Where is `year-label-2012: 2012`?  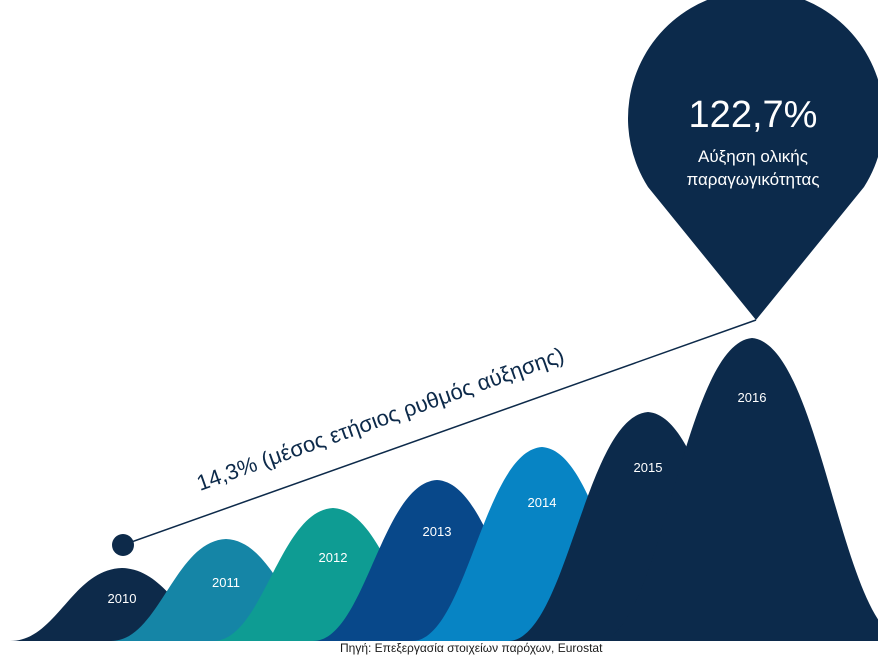
year-label-2012: 2012 is located at coordinates (333, 557).